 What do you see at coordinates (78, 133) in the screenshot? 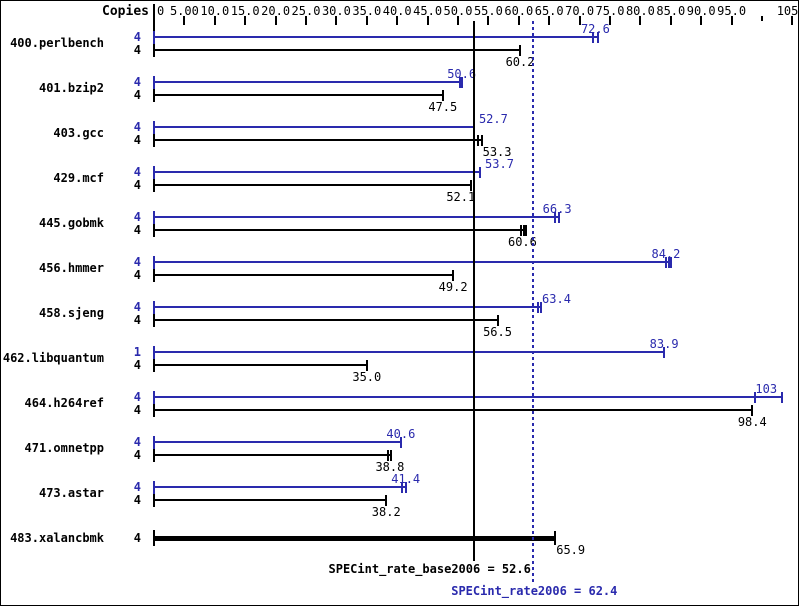
I see `benchmark-label: 403.gcc` at bounding box center [78, 133].